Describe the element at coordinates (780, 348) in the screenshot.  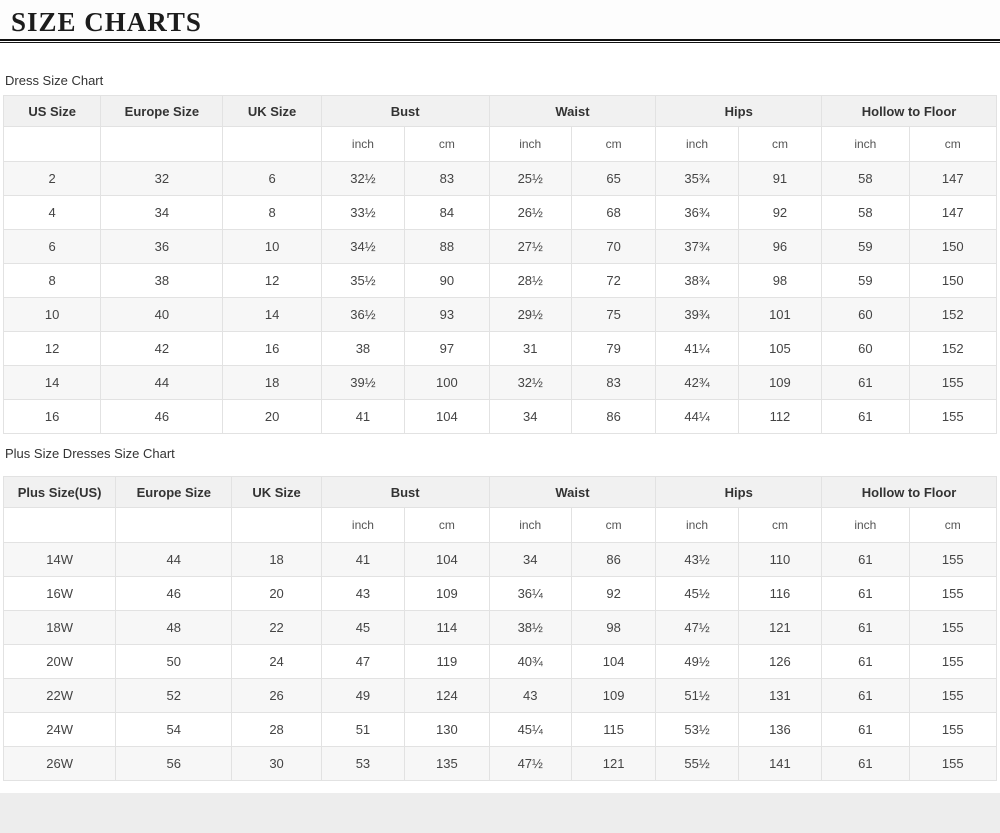
I see `cell: 105` at that location.